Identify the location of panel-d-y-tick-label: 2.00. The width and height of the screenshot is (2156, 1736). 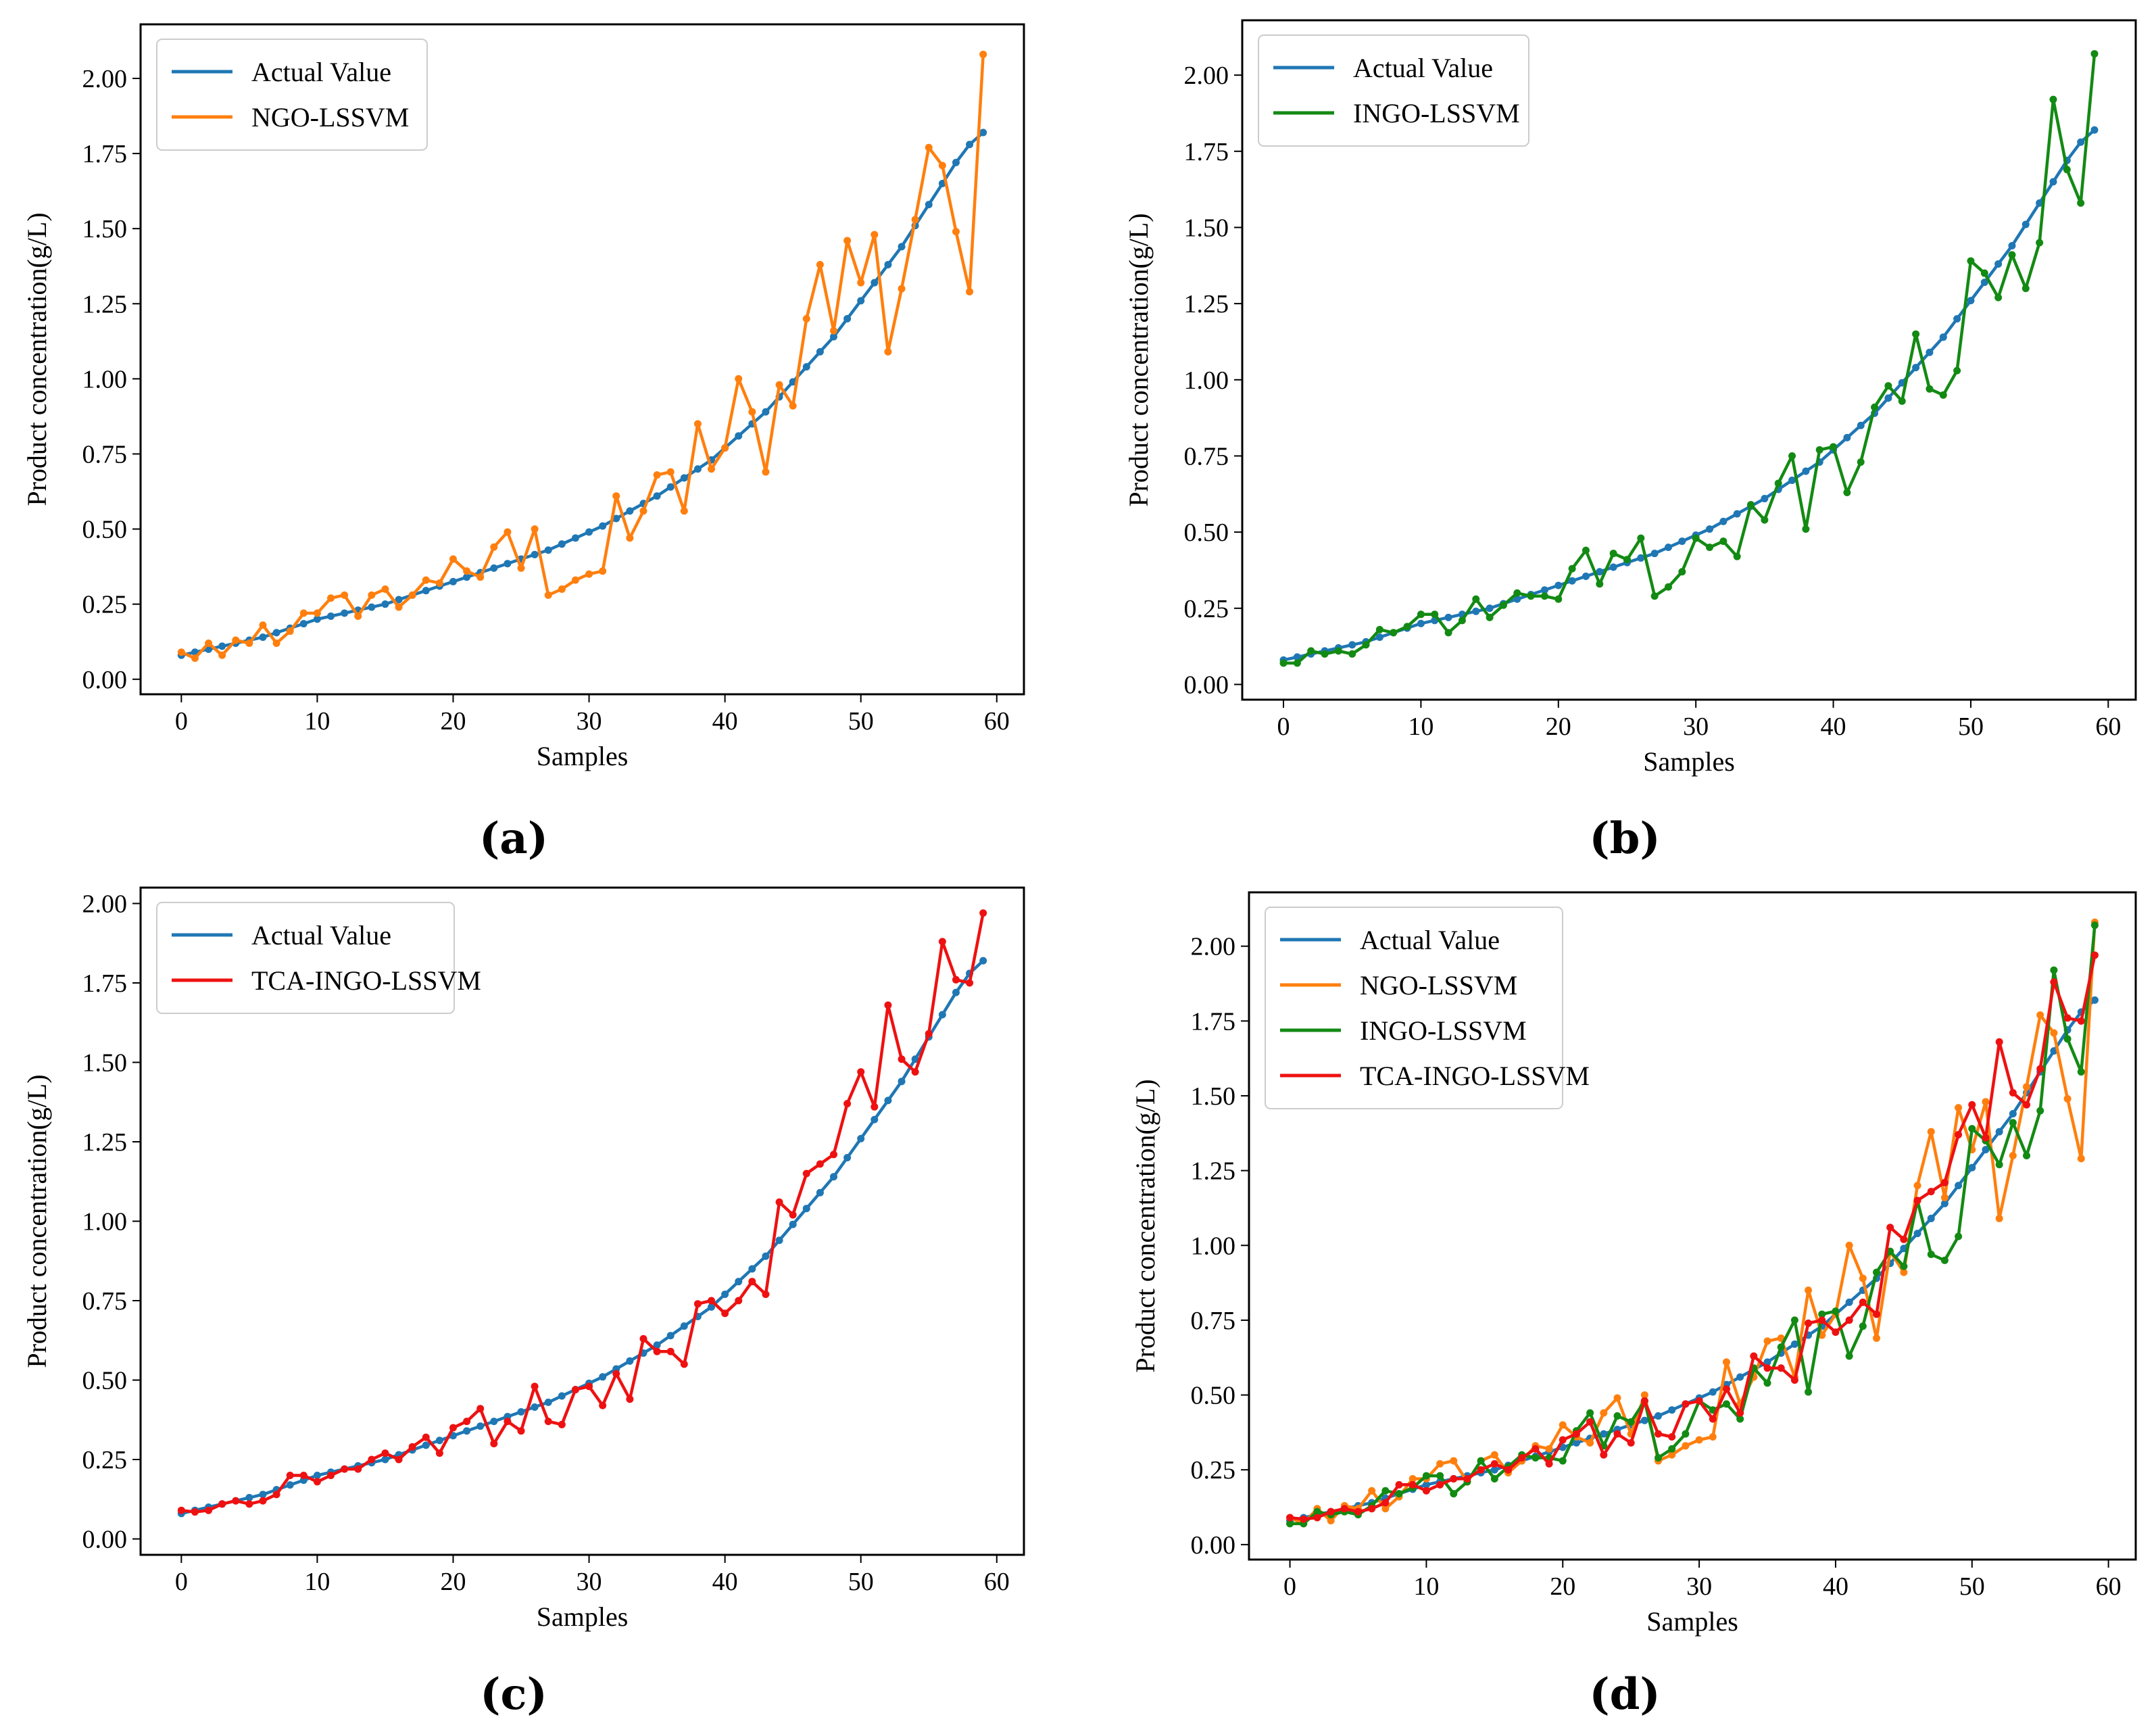
(1213, 947).